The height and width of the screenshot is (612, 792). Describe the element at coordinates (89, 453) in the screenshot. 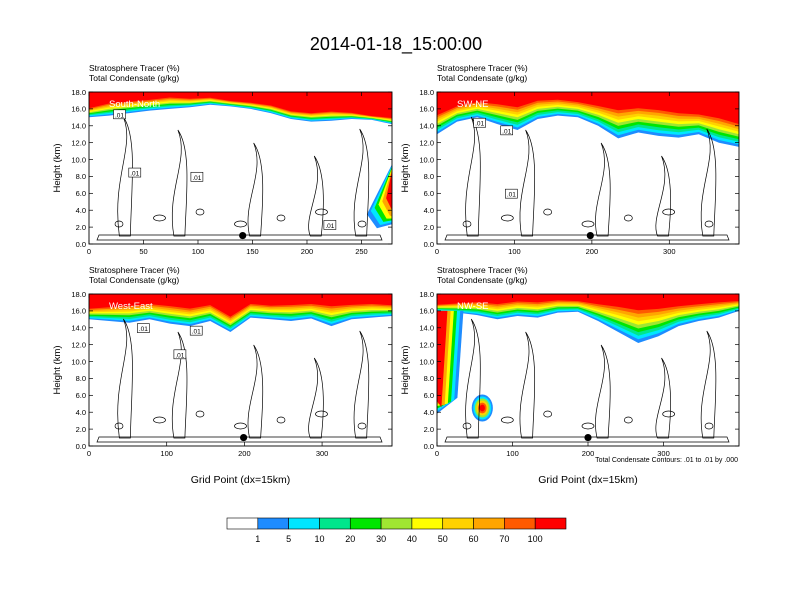

I see `x-tick-label: 0` at that location.